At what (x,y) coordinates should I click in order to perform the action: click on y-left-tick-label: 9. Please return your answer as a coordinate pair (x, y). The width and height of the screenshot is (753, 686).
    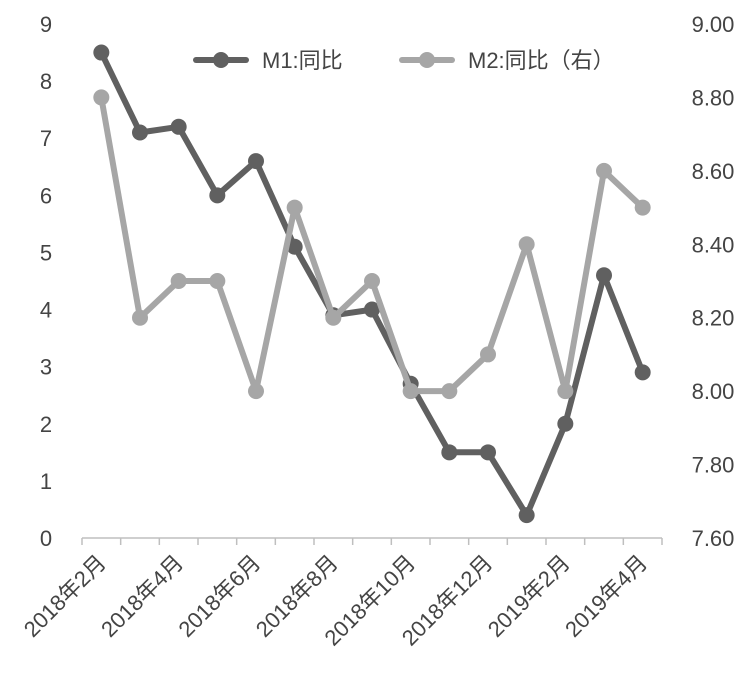
    Looking at the image, I should click on (46, 24).